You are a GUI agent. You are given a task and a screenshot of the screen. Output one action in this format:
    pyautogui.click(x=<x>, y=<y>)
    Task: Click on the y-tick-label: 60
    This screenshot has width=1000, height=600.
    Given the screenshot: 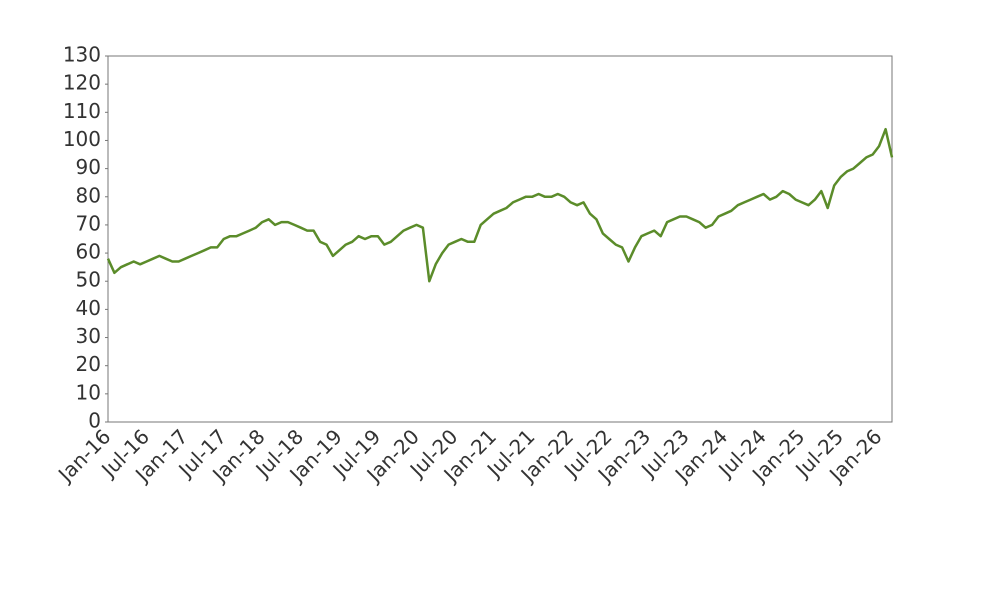 What is the action you would take?
    pyautogui.click(x=88, y=252)
    